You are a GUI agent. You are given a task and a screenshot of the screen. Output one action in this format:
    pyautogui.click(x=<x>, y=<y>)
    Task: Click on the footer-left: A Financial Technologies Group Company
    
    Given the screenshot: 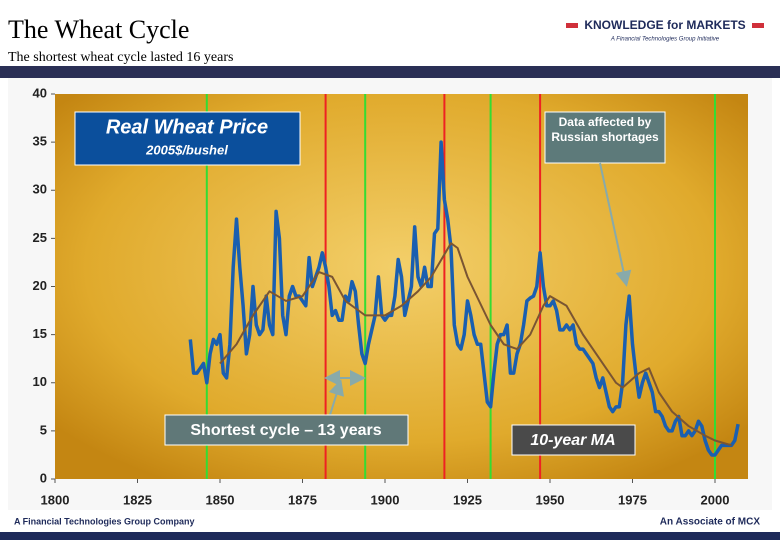 What is the action you would take?
    pyautogui.click(x=104, y=521)
    